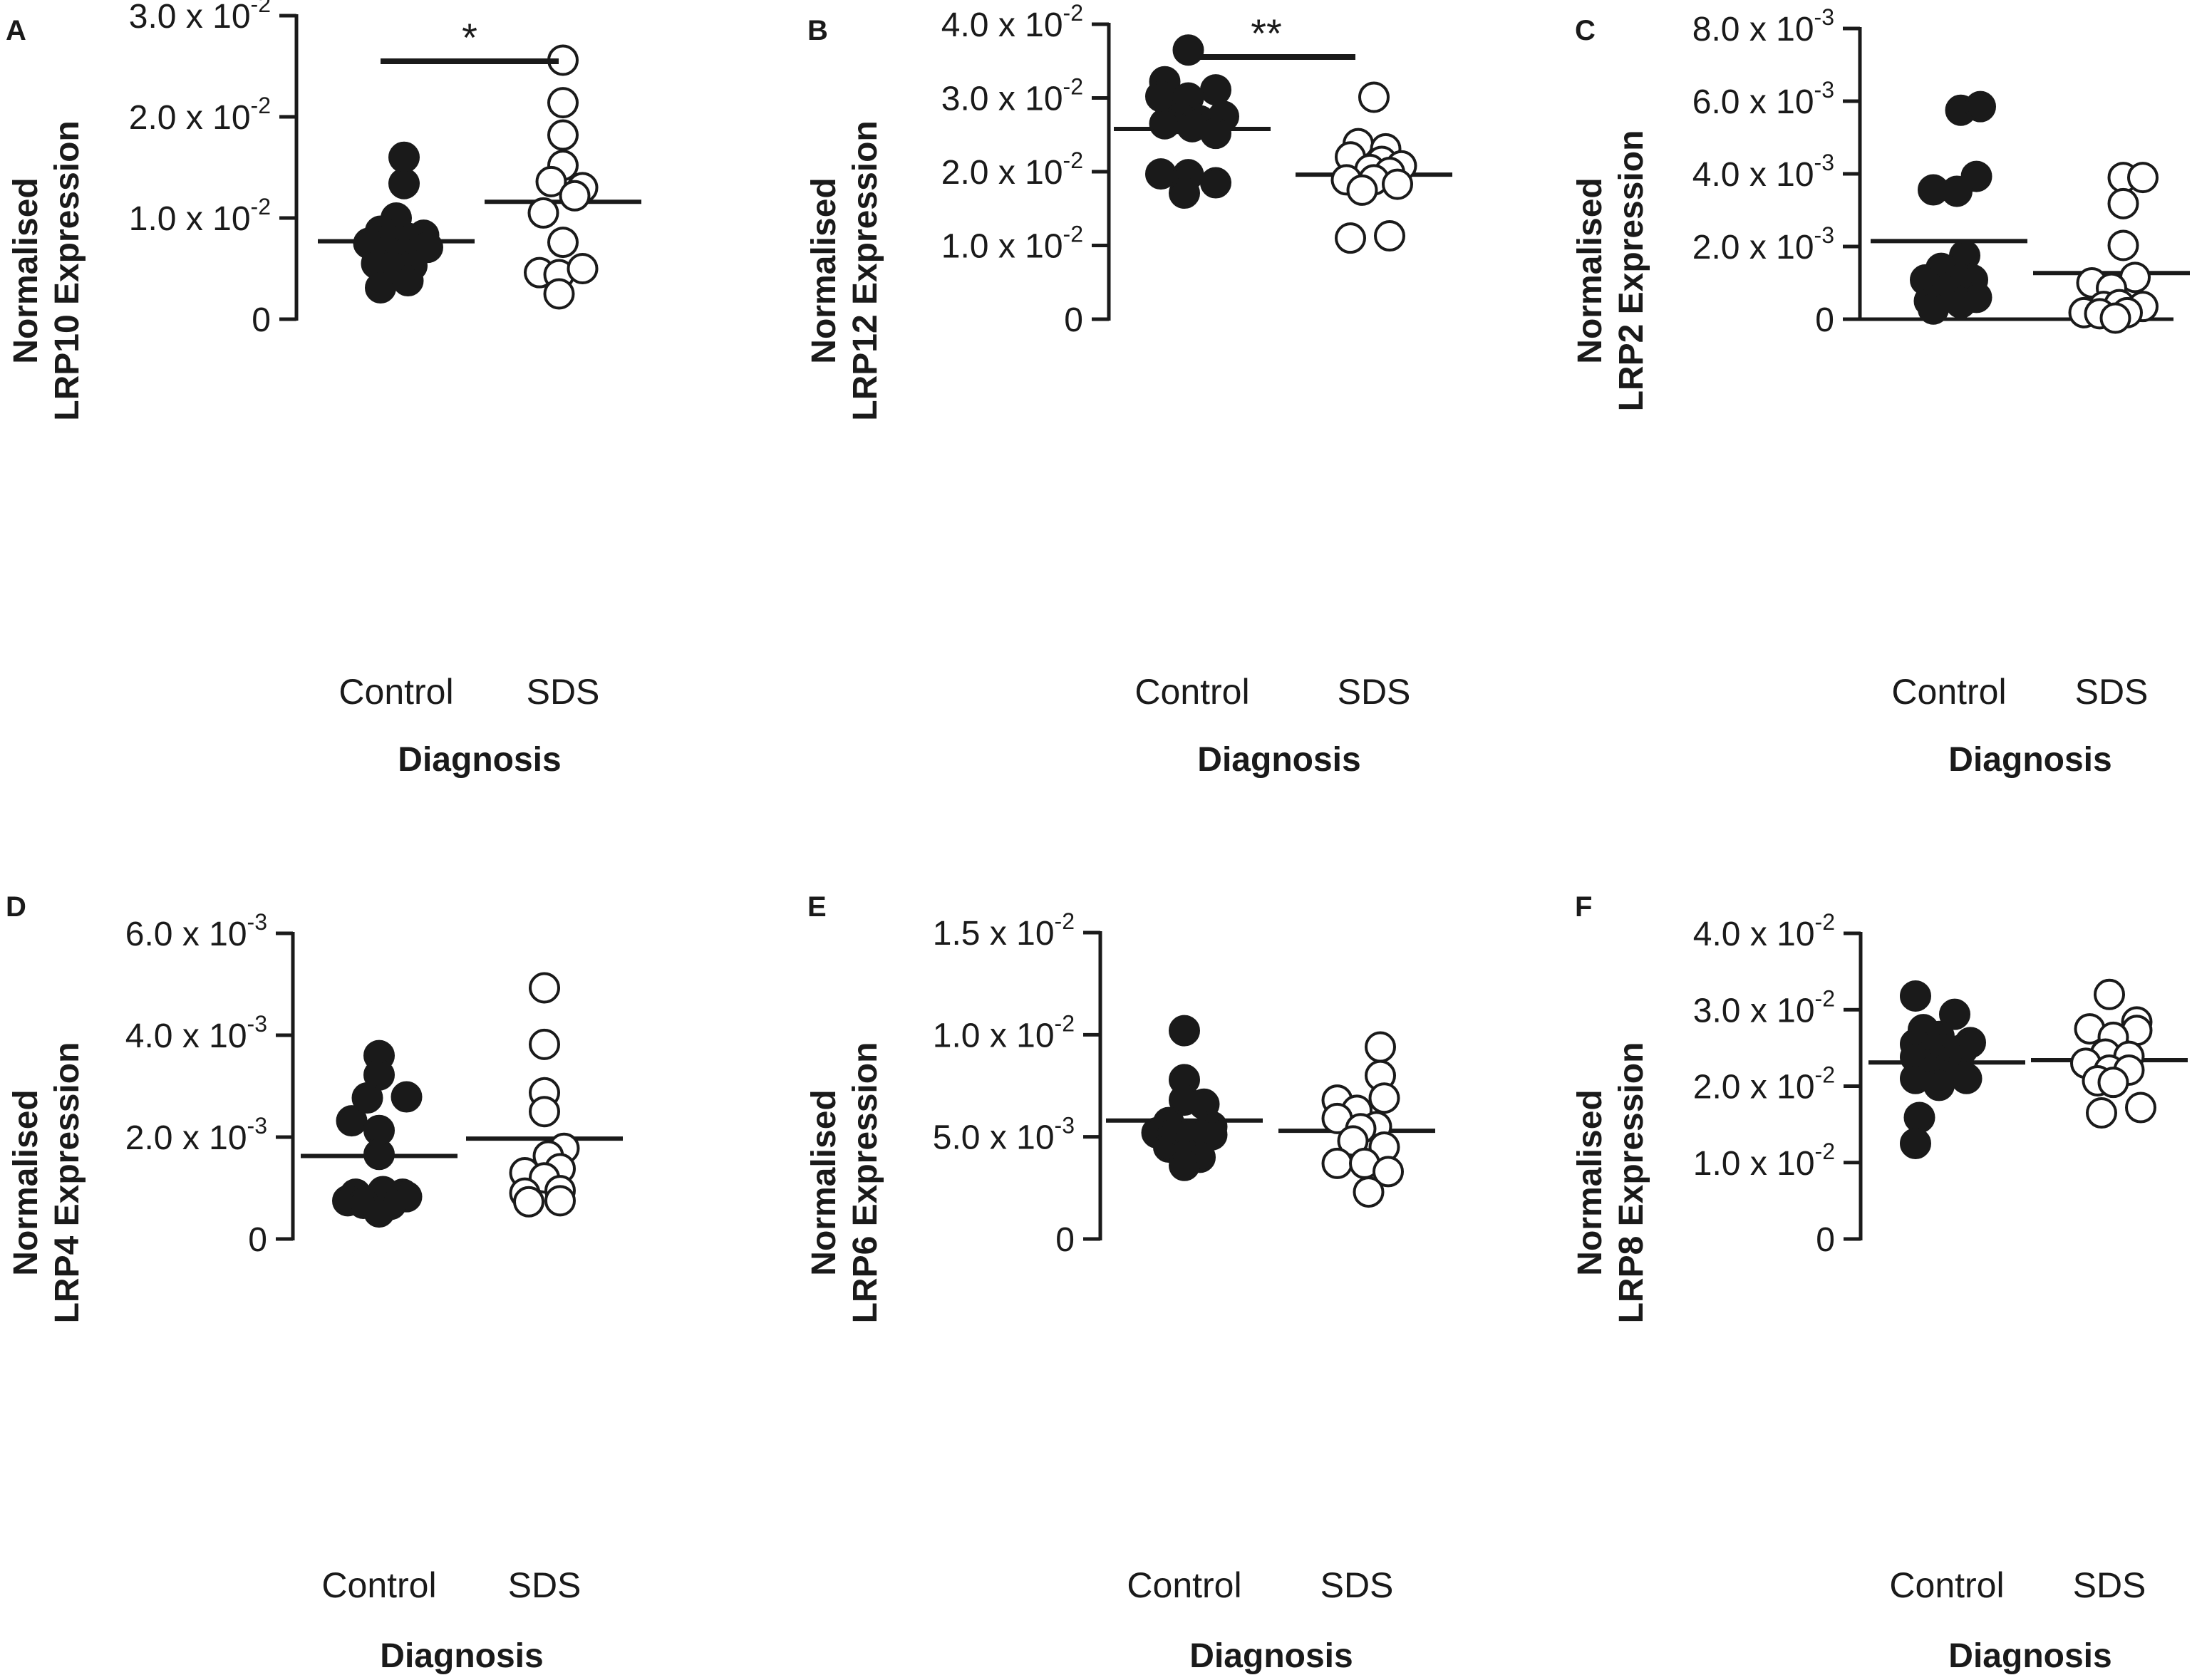 This screenshot has width=2197, height=1680. Describe the element at coordinates (1073, 320) in the screenshot. I see `panel-b-ytick-label-0: 0` at that location.